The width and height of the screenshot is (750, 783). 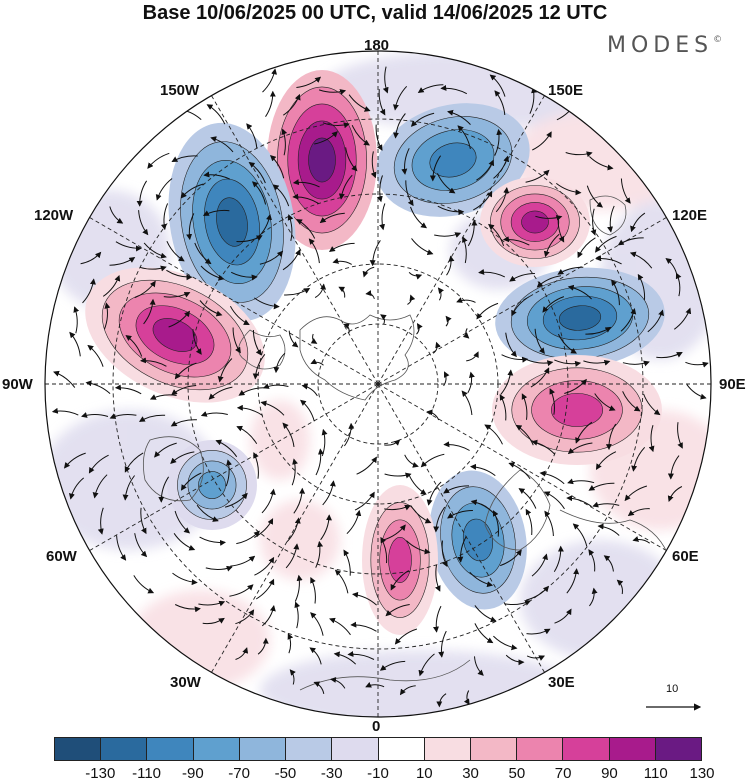 I want to click on lon-label-0: 0, so click(x=376, y=726).